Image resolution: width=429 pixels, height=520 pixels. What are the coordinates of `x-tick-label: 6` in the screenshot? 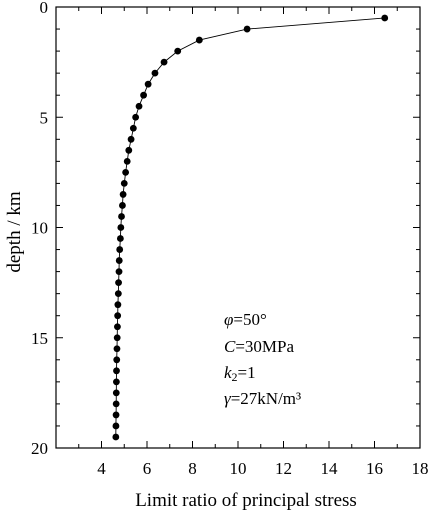 It's located at (147, 468).